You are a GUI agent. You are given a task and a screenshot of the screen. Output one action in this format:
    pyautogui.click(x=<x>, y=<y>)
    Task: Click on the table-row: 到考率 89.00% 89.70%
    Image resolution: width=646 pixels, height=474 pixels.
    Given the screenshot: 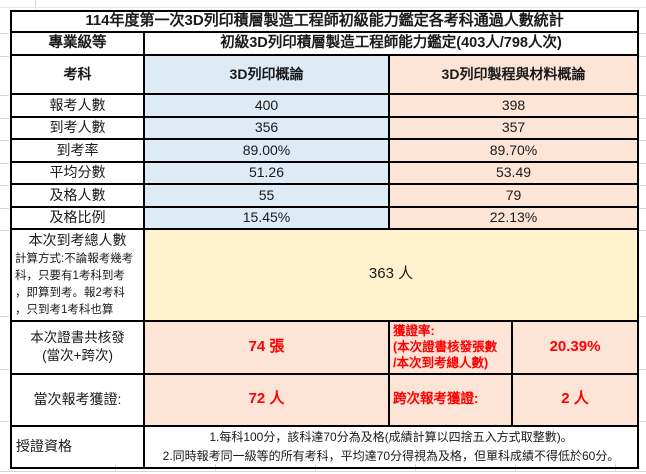 What is the action you would take?
    pyautogui.click(x=325, y=150)
    